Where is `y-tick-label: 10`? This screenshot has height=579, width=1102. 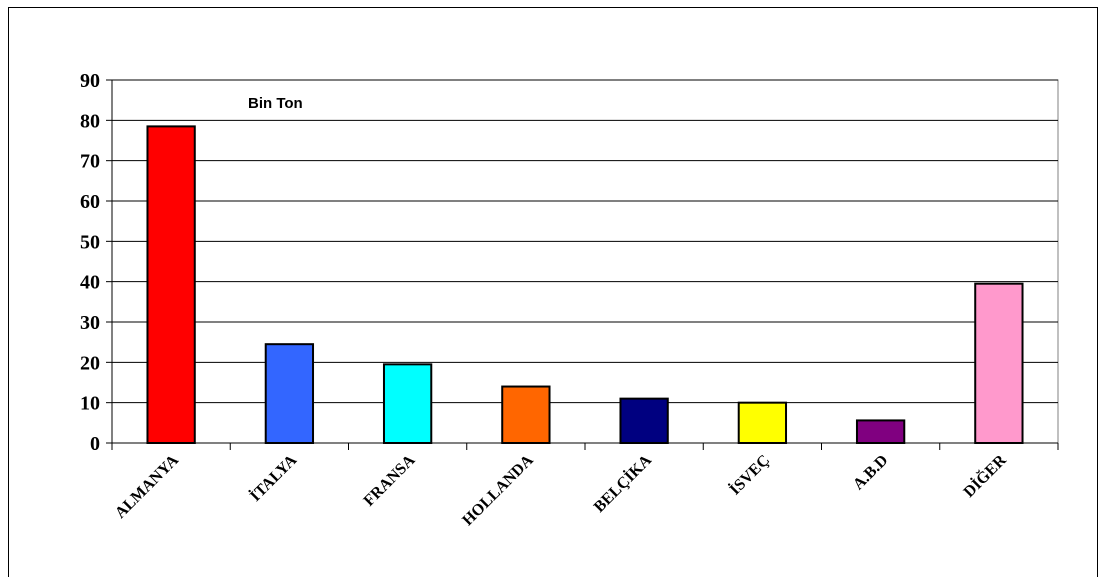
y-tick-label: 10 is located at coordinates (90, 404).